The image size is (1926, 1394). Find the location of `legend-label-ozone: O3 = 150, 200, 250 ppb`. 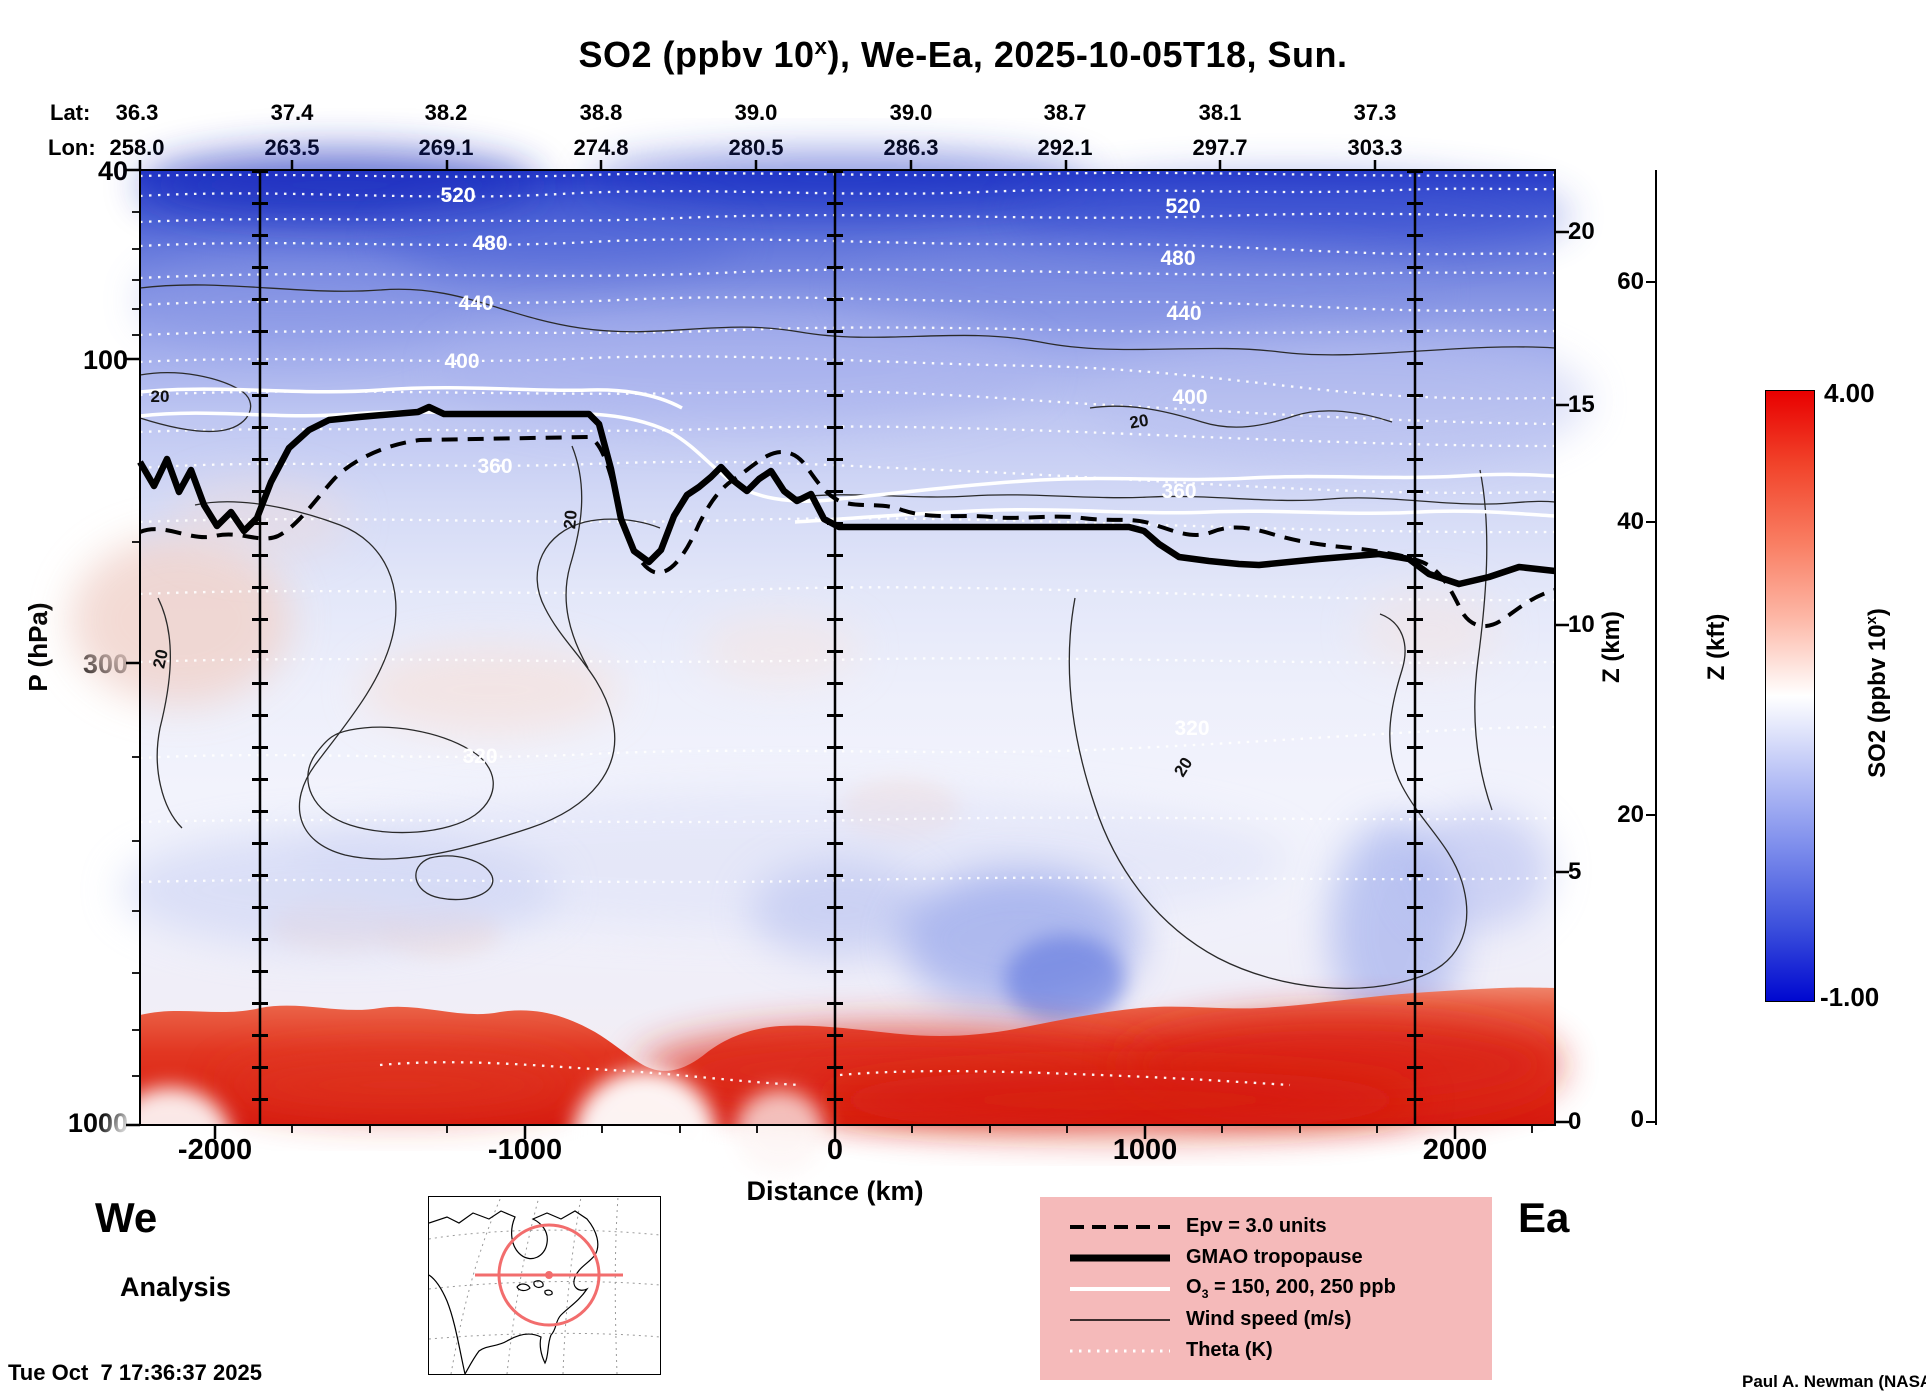

legend-label-ozone: O3 = 150, 200, 250 ppb is located at coordinates (1291, 1288).